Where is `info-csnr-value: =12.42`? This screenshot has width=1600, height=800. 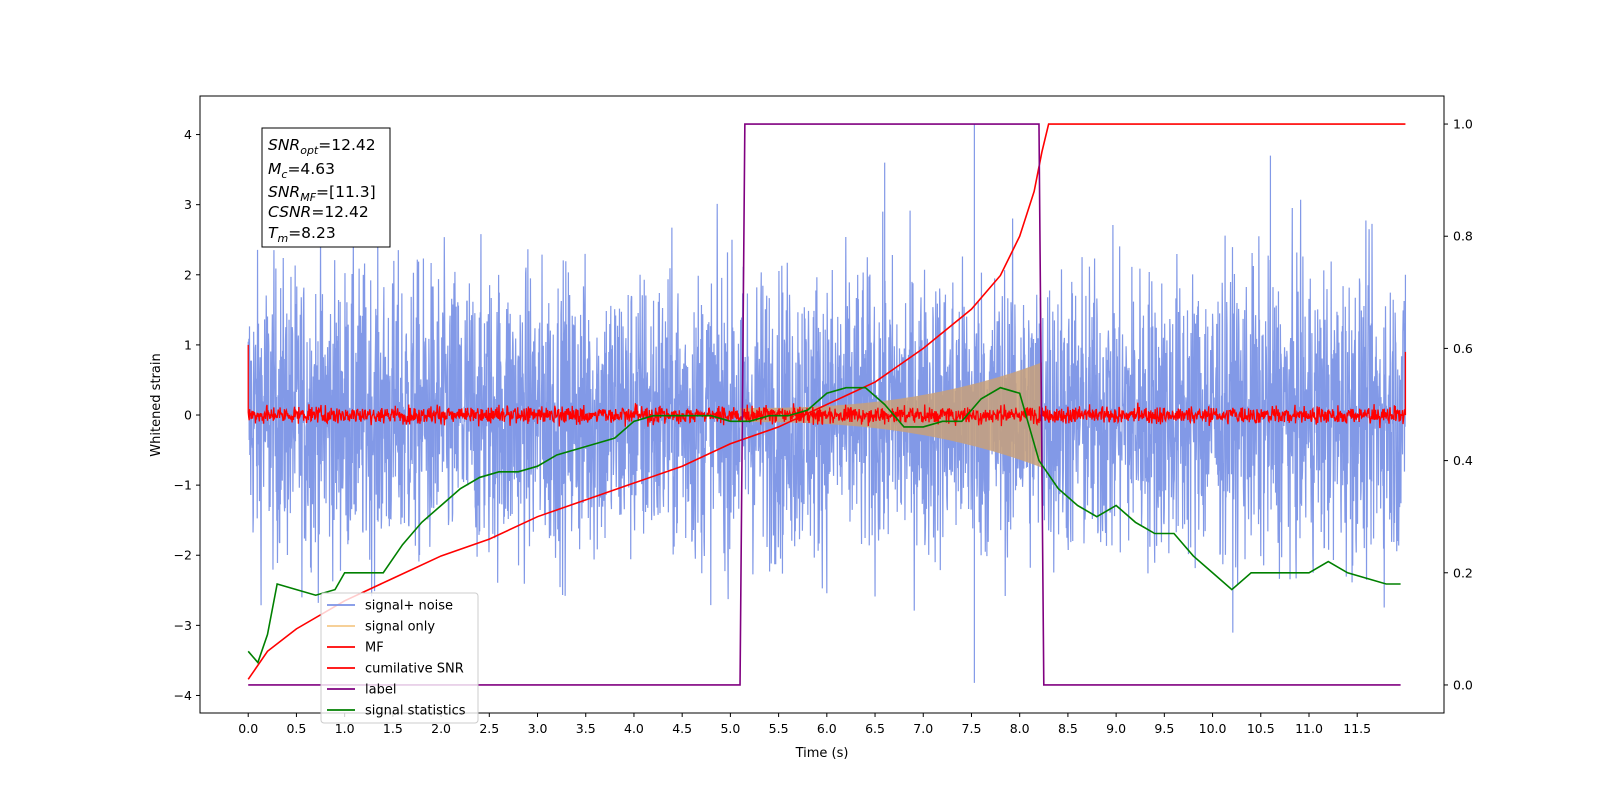
info-csnr-value: =12.42 is located at coordinates (339, 212).